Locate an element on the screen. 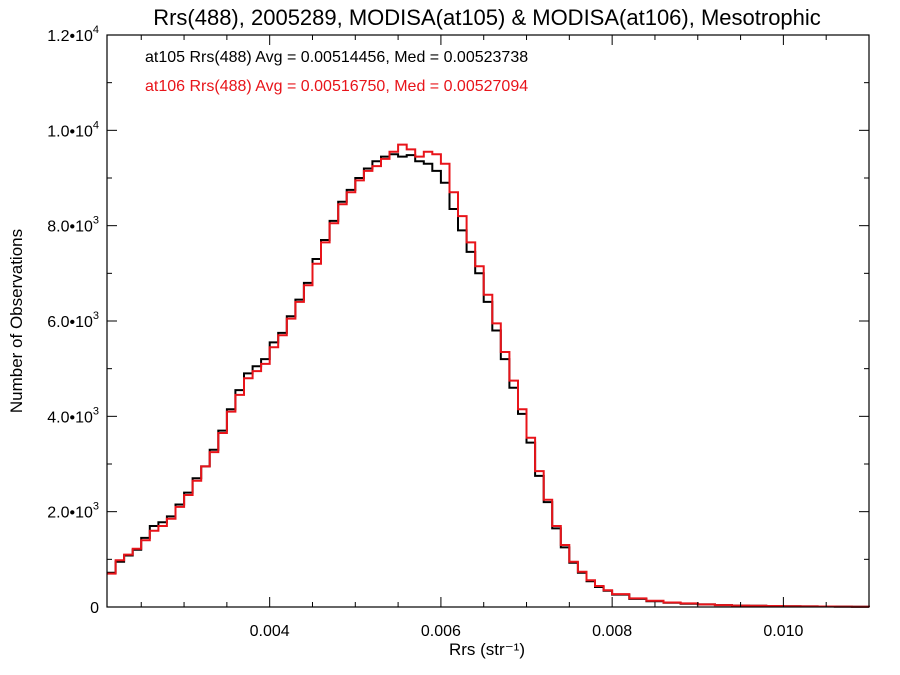 The image size is (900, 675). x-tick-label: 0.006 is located at coordinates (441, 631).